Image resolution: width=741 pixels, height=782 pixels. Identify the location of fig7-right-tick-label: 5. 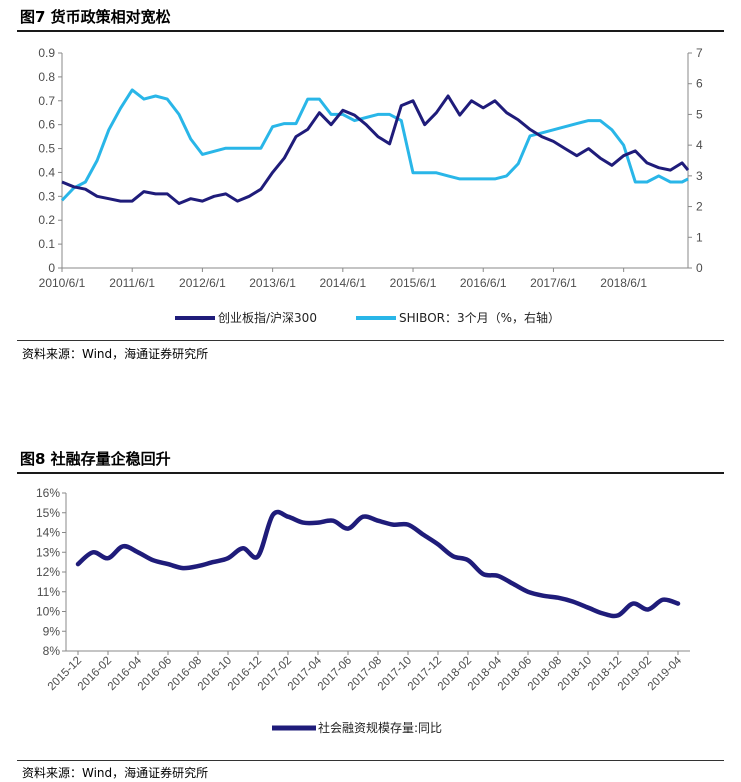
(699, 114).